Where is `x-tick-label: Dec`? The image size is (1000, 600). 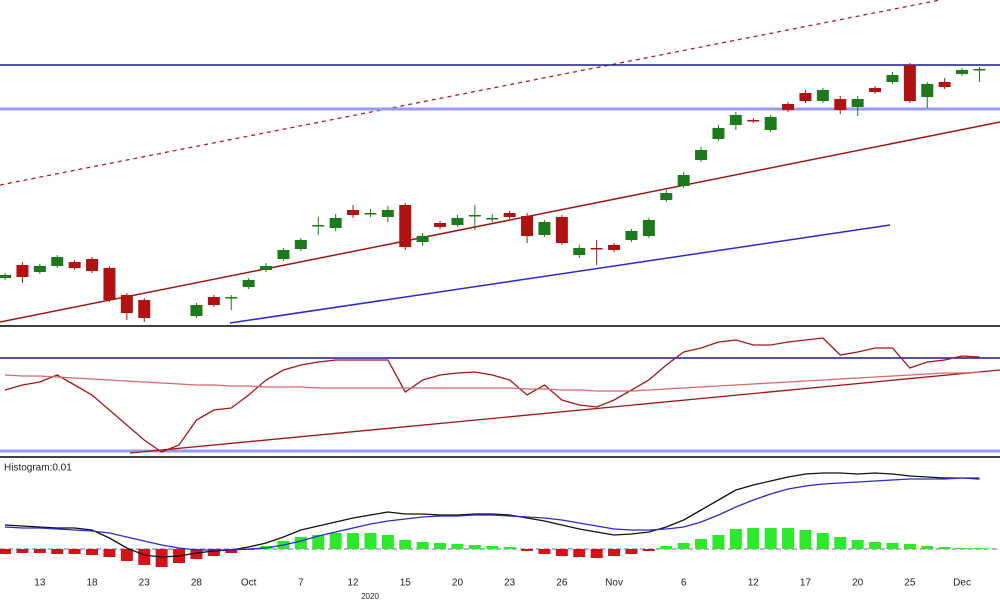 x-tick-label: Dec is located at coordinates (962, 583).